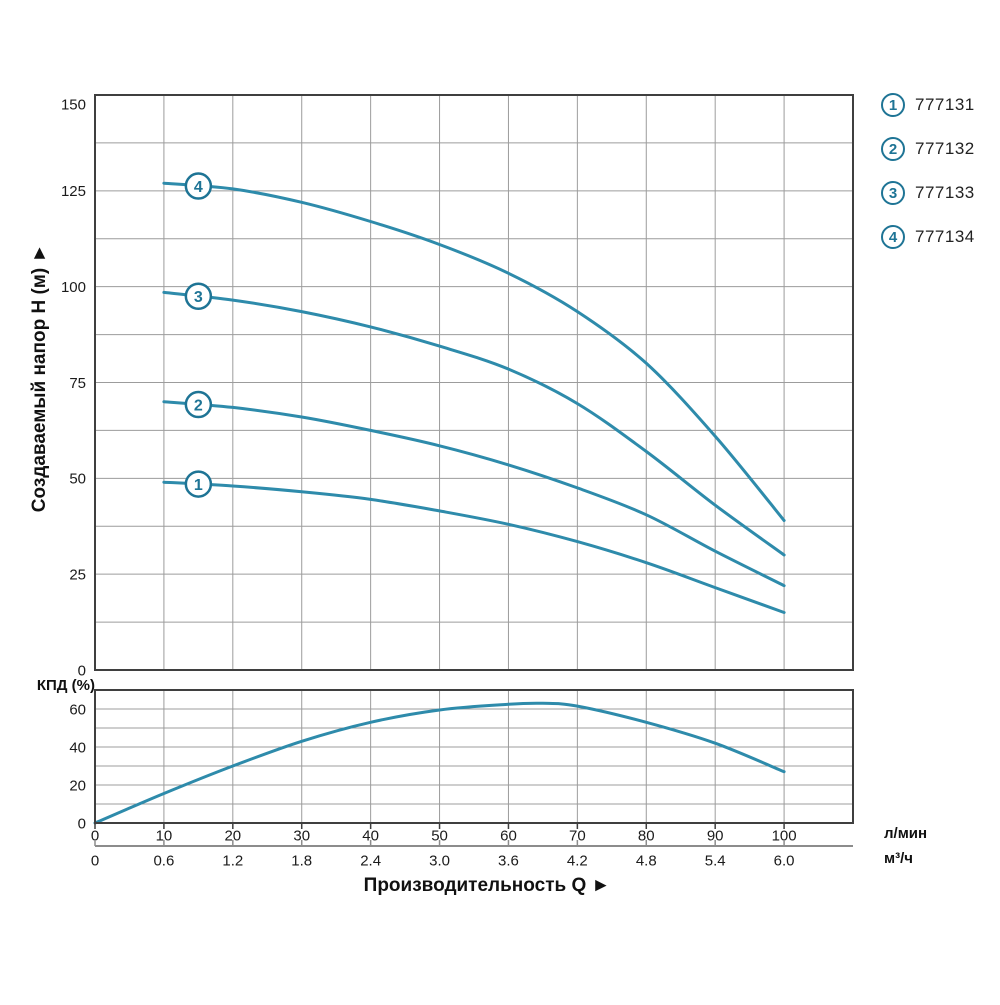 The image size is (1000, 1005). Describe the element at coordinates (508, 835) in the screenshot. I see `x-tick-label-lmin: 60` at that location.